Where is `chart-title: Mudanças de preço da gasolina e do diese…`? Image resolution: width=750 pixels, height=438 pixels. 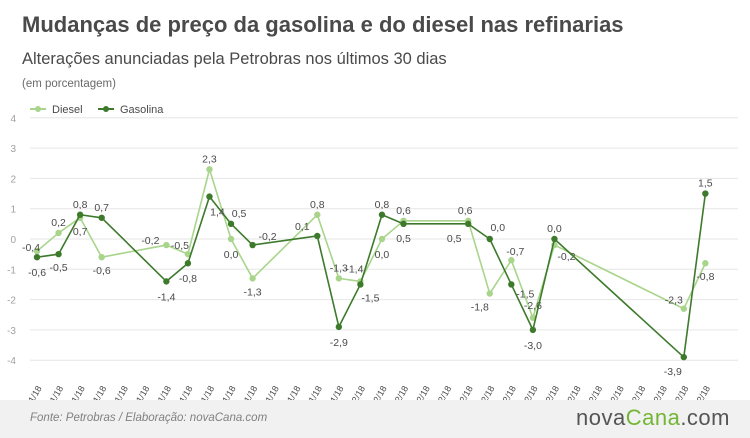 chart-title: Mudanças de preço da gasolina e do diese… is located at coordinates (323, 24).